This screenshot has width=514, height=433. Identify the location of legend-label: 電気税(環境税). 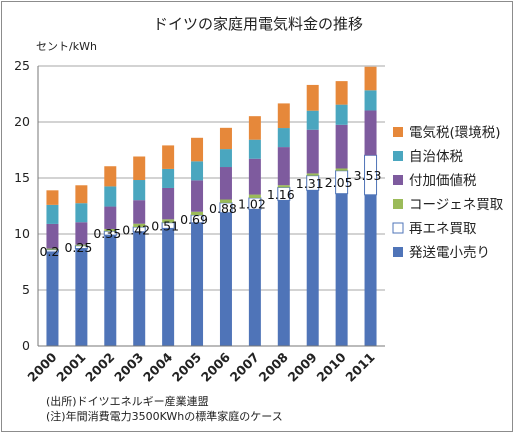
(455, 133).